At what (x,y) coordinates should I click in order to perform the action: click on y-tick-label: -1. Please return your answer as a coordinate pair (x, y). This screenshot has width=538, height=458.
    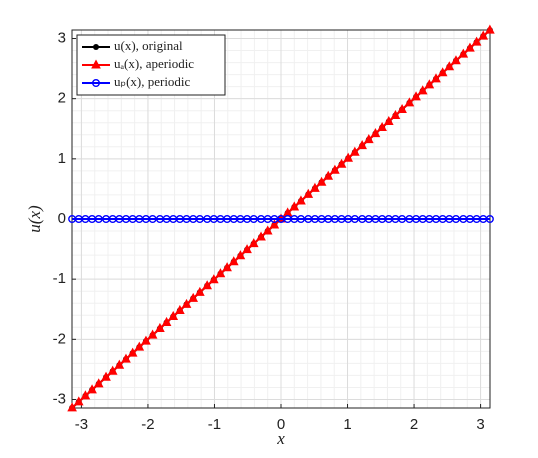
    Looking at the image, I should click on (59, 278).